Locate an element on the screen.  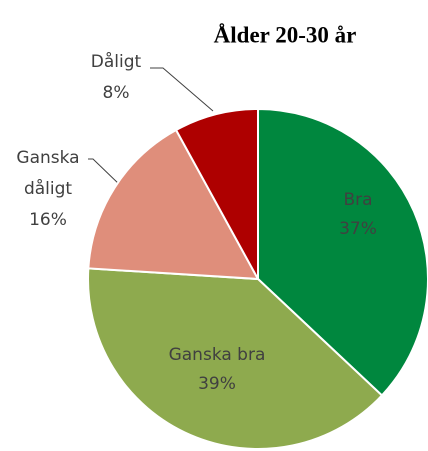
value-label: 37% is located at coordinates (358, 229).